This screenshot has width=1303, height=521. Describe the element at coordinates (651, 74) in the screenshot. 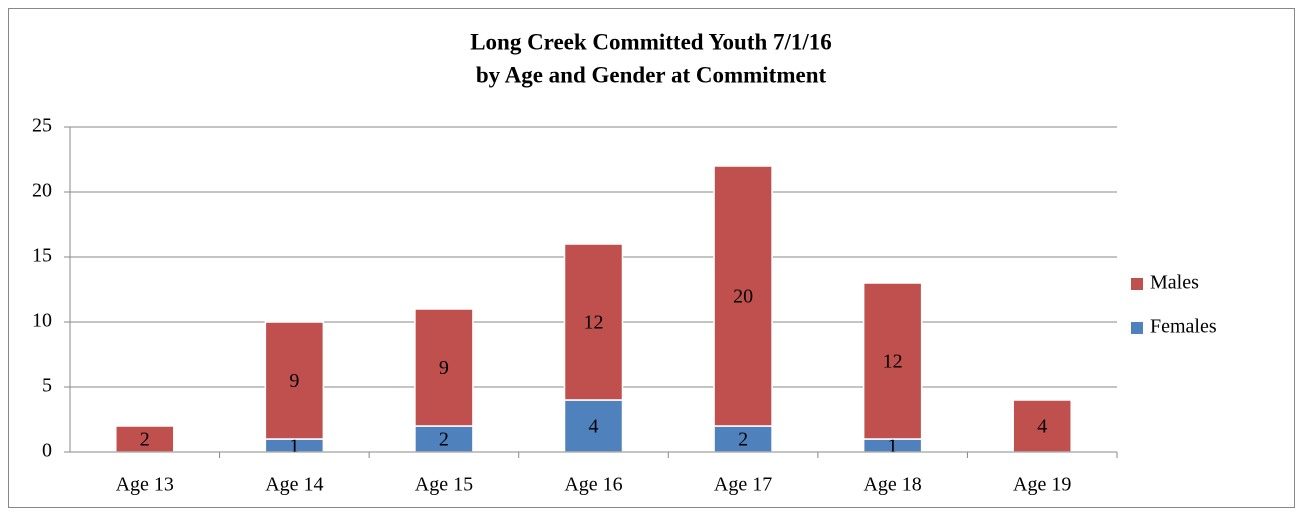

I see `chart-subtitle: by Age and Gender at Commitment` at that location.